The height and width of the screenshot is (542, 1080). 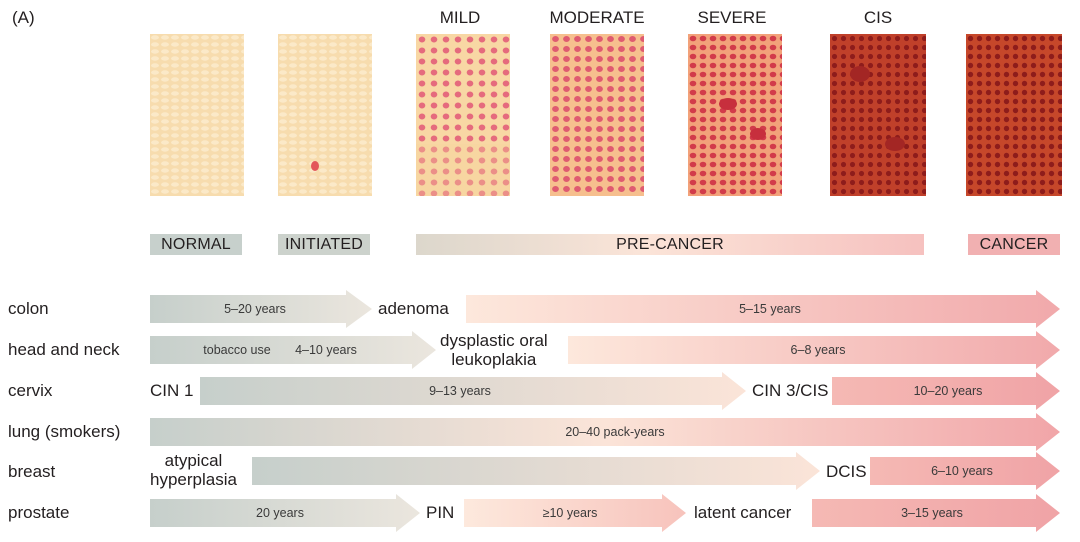 I want to click on tissue-cancer-image, so click(x=1014, y=115).